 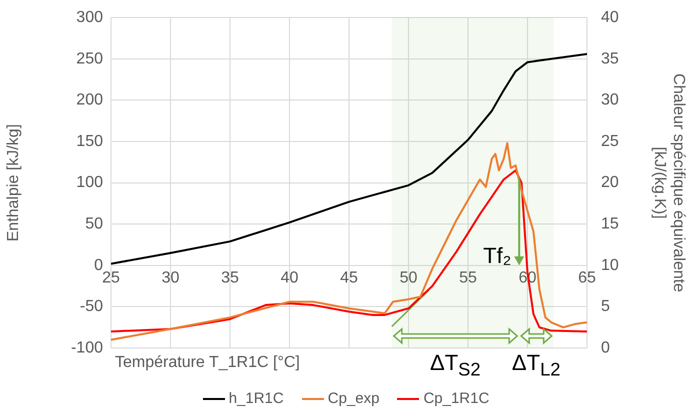 I want to click on y-tick-label: -50, so click(x=92, y=307).